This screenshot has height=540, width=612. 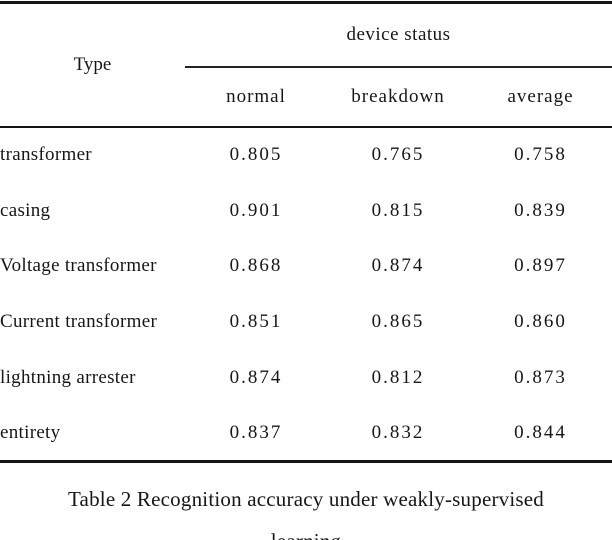 What do you see at coordinates (398, 321) in the screenshot?
I see `cell-value: 0.865` at bounding box center [398, 321].